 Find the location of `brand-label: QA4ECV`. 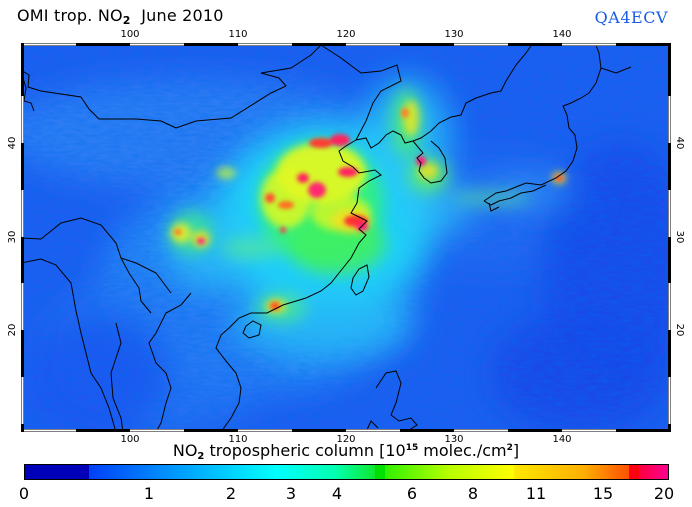

brand-label: QA4ECV is located at coordinates (631, 17).